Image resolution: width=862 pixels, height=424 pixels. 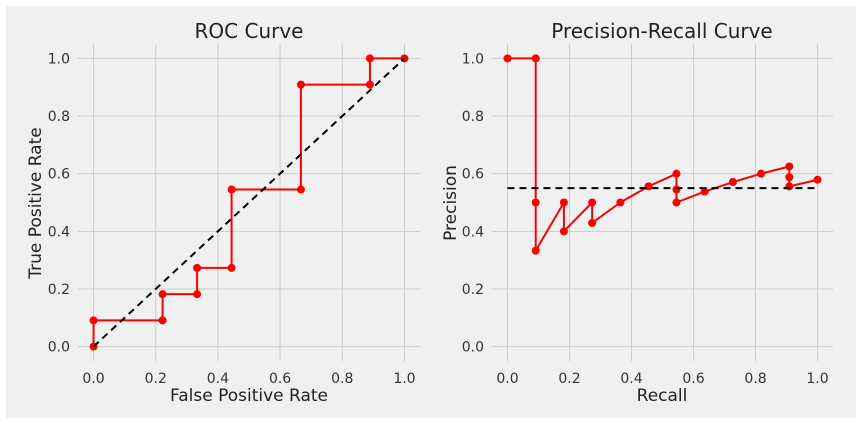 What do you see at coordinates (249, 31) in the screenshot?
I see `roc-title: ROC Curve` at bounding box center [249, 31].